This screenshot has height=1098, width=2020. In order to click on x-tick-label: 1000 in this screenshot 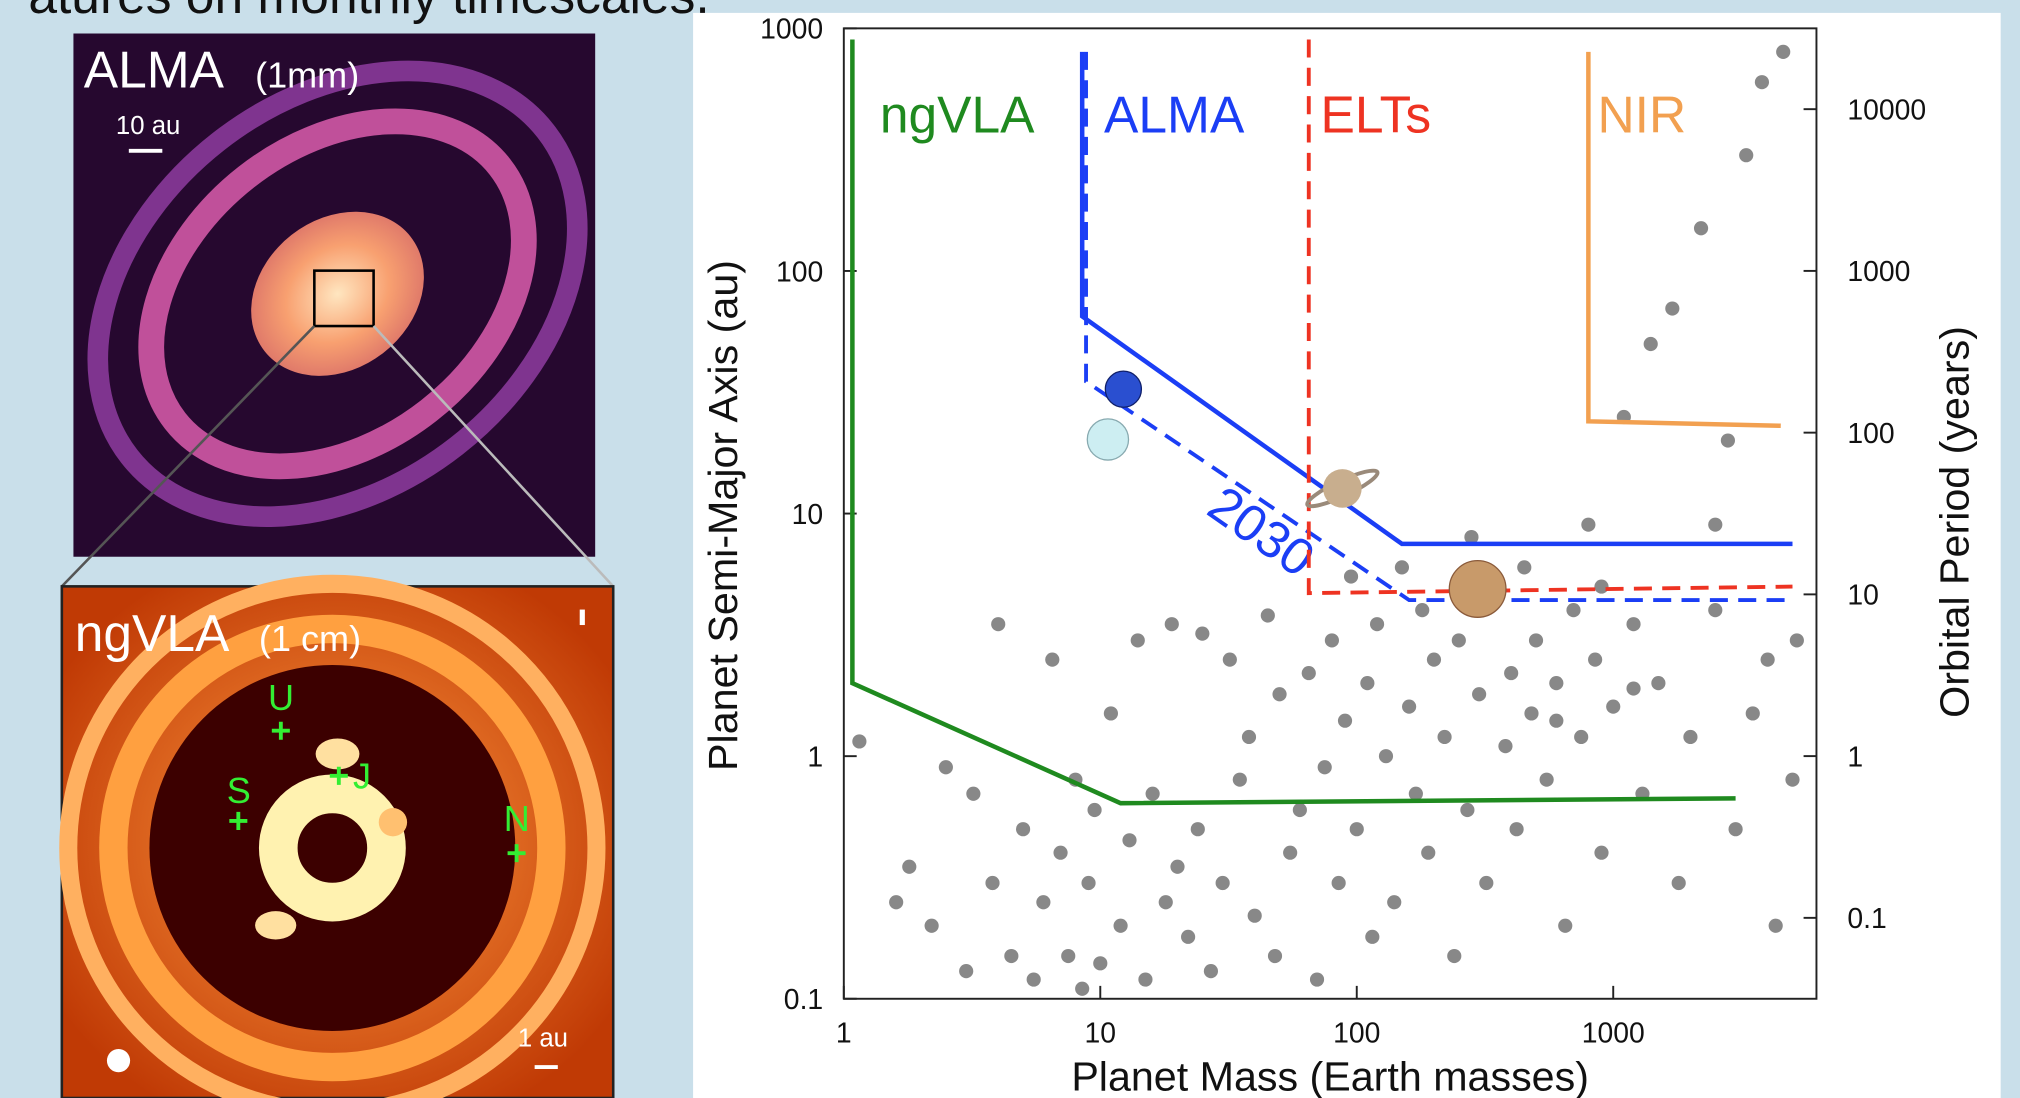, I will do `click(1613, 1034)`.